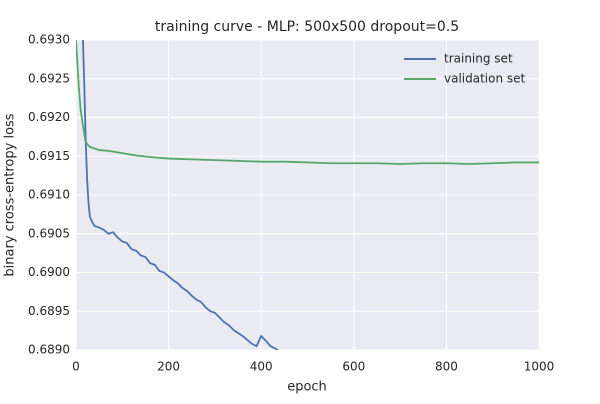 The height and width of the screenshot is (404, 600). What do you see at coordinates (168, 367) in the screenshot?
I see `x-tick-label: 200` at bounding box center [168, 367].